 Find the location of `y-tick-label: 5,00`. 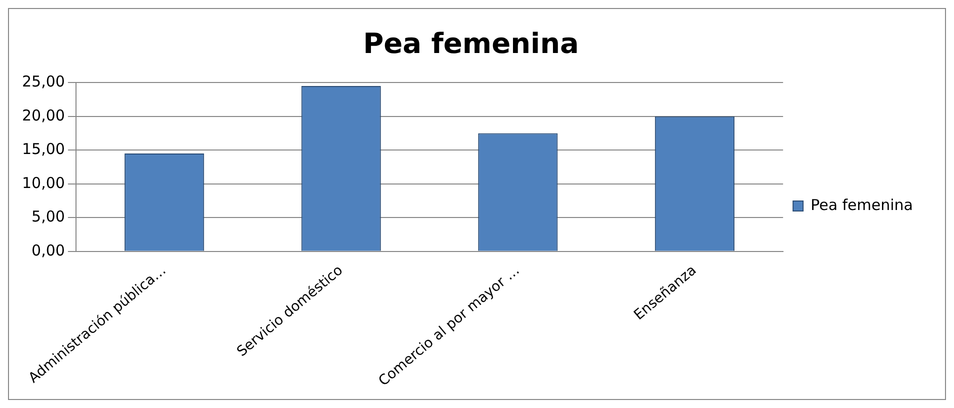

y-tick-label: 5,00 is located at coordinates (48, 217).